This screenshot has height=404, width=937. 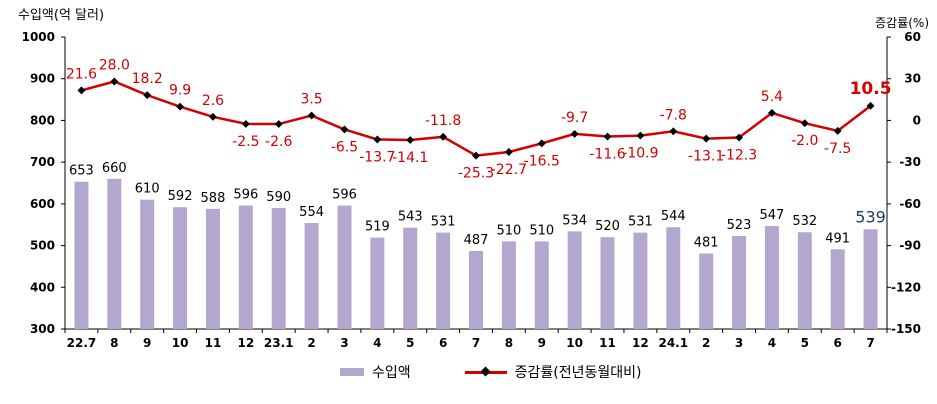 What do you see at coordinates (837, 149) in the screenshot?
I see `growth-rate-label: -7.5` at bounding box center [837, 149].